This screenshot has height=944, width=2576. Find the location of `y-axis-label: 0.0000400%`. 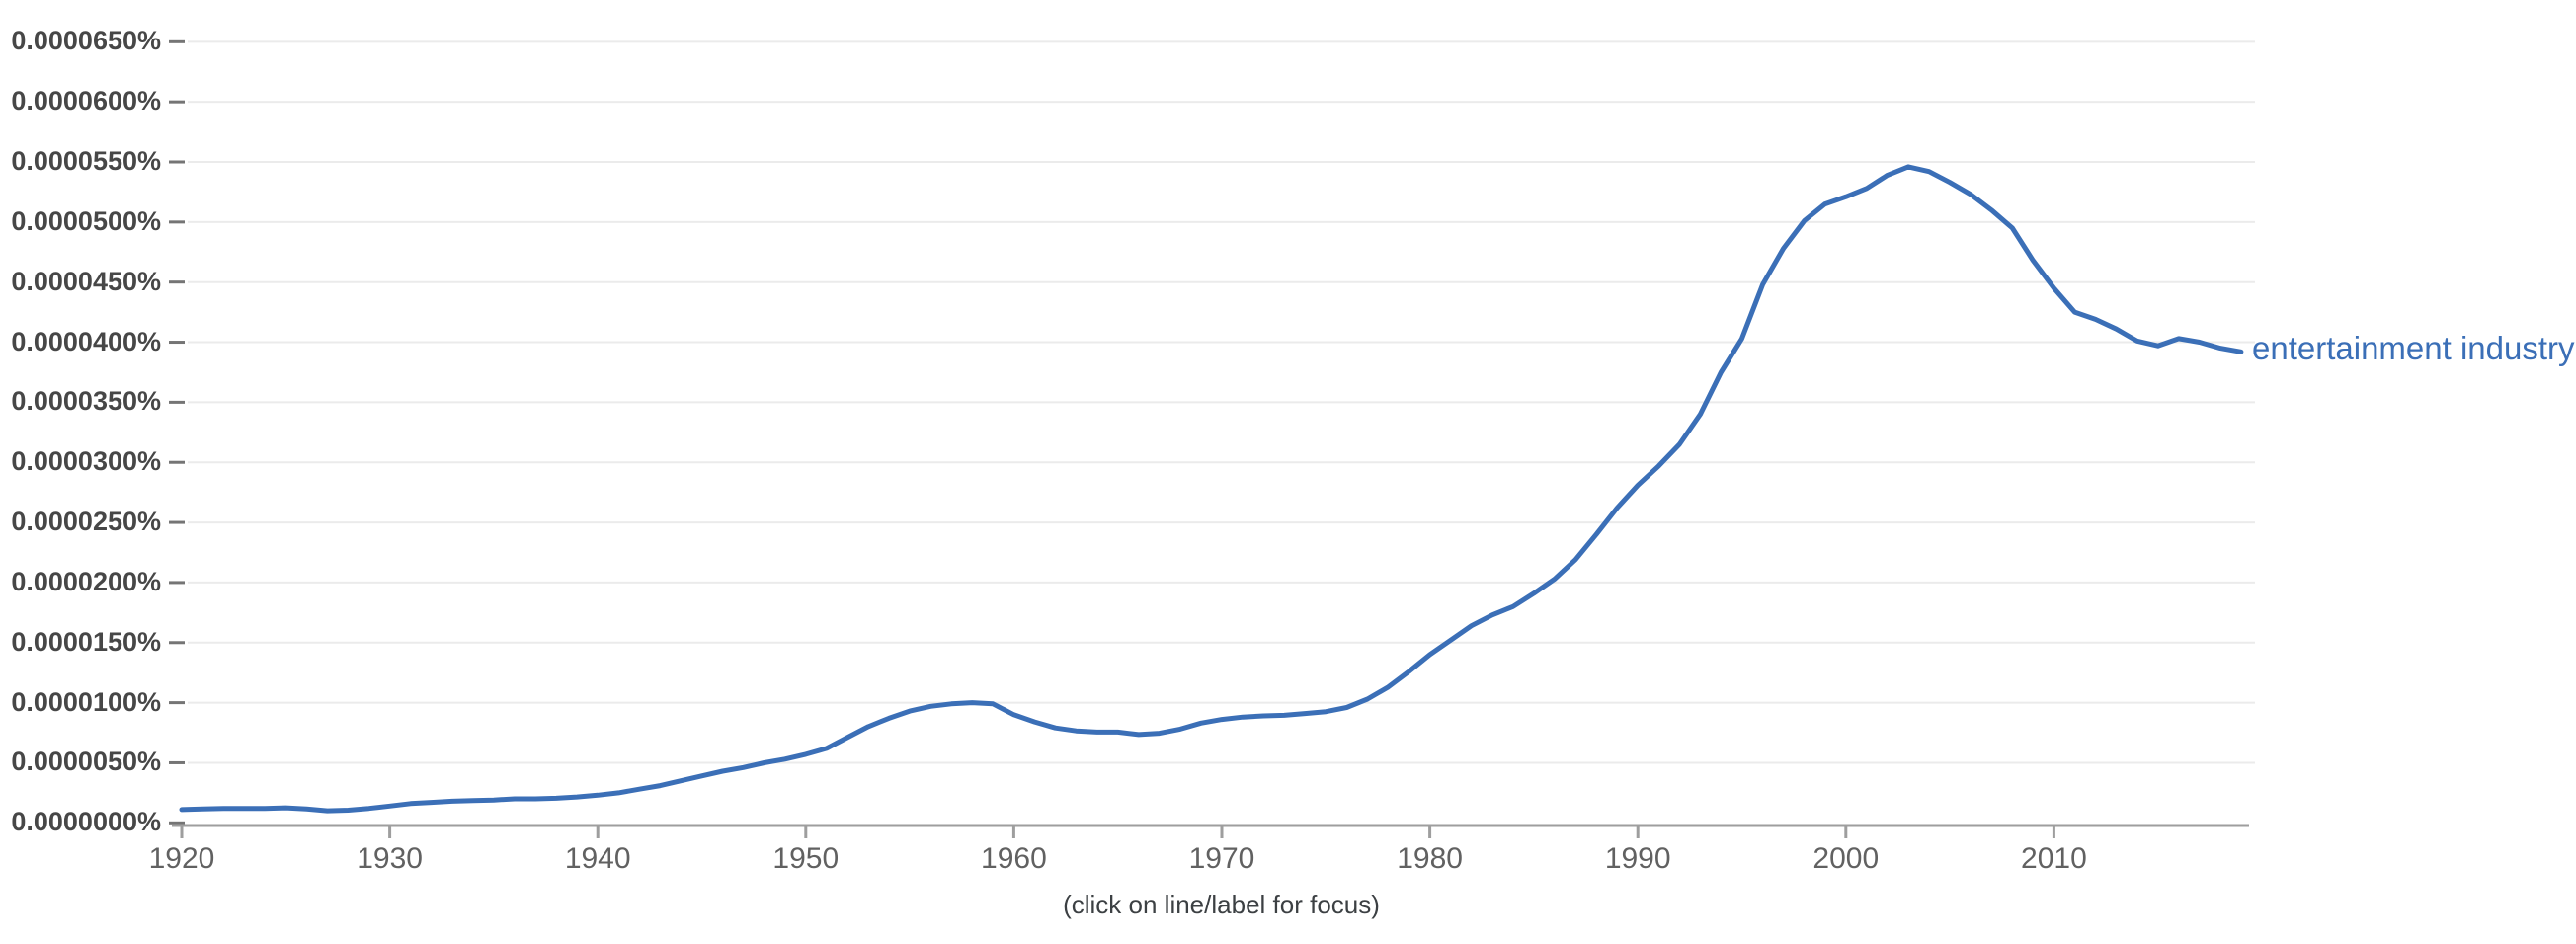

y-axis-label: 0.0000400% is located at coordinates (86, 341).